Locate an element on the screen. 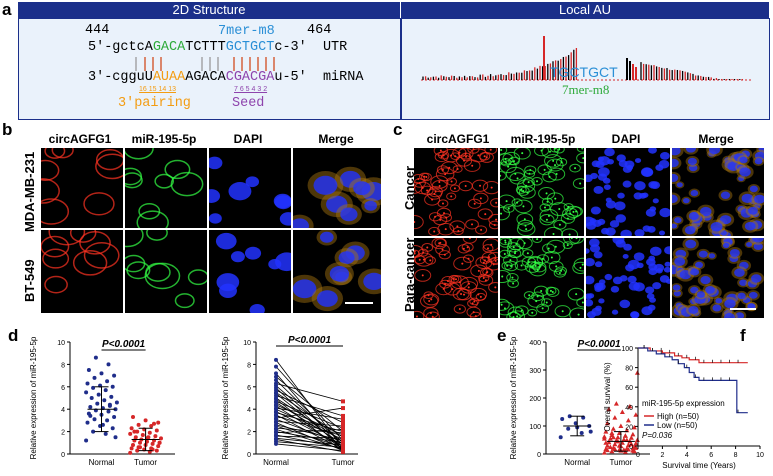 Image resolution: width=773 pixels, height=476 pixels. y-tick-label: 0 is located at coordinates (631, 447).